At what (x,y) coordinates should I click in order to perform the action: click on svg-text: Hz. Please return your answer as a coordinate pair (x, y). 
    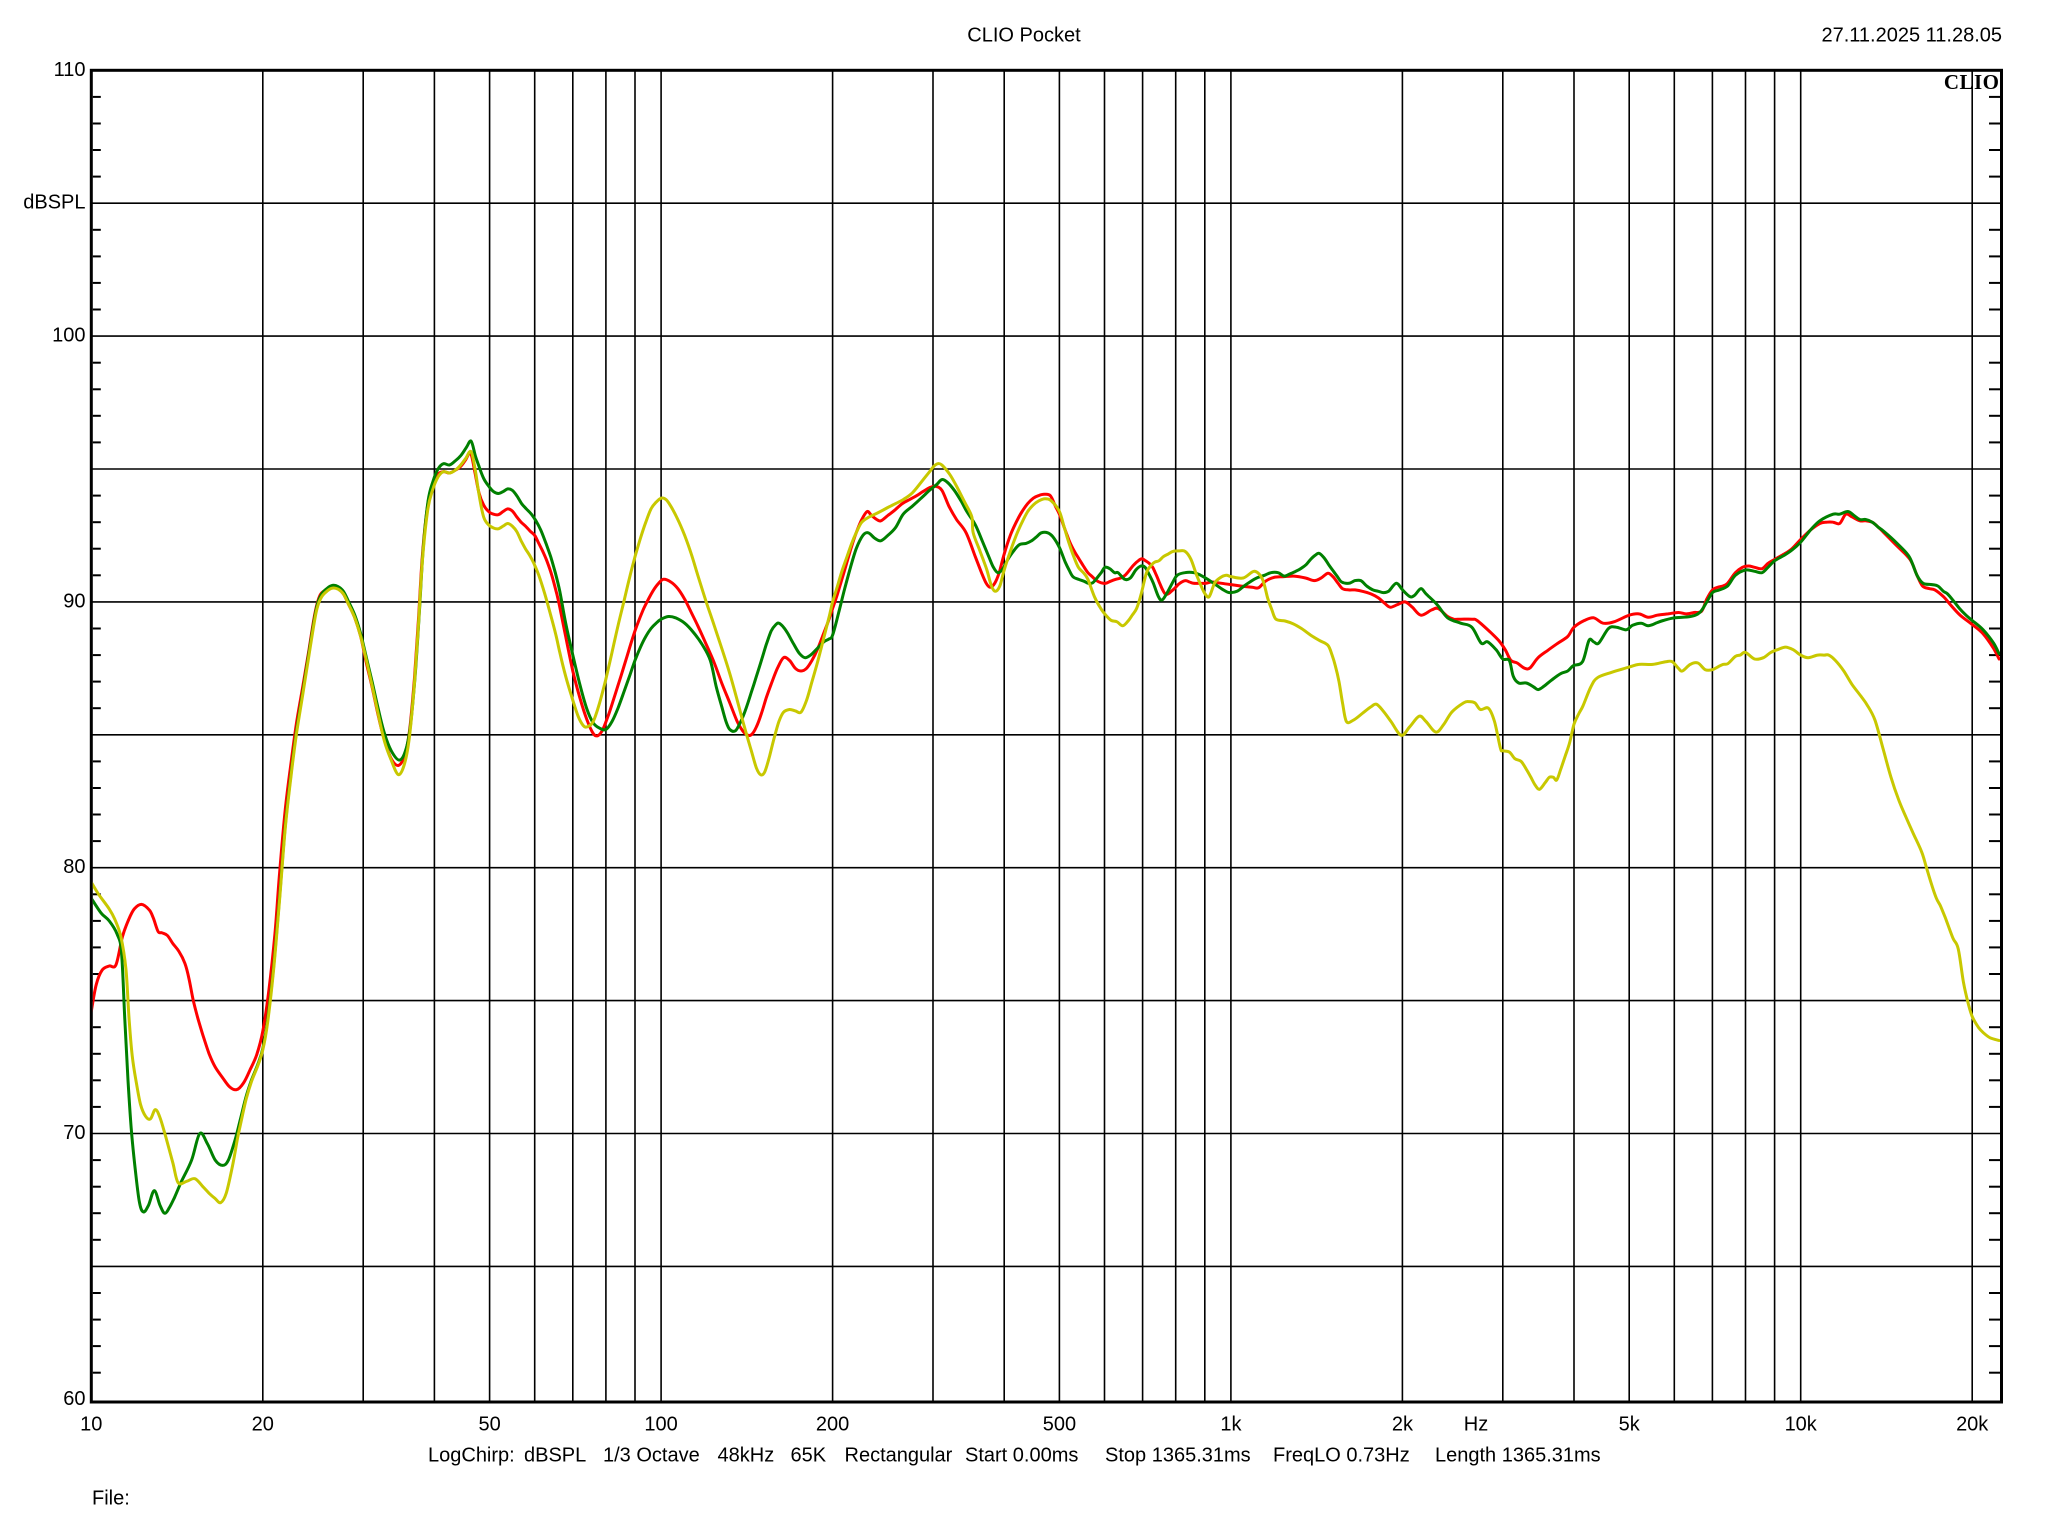
    Looking at the image, I should click on (1476, 1425).